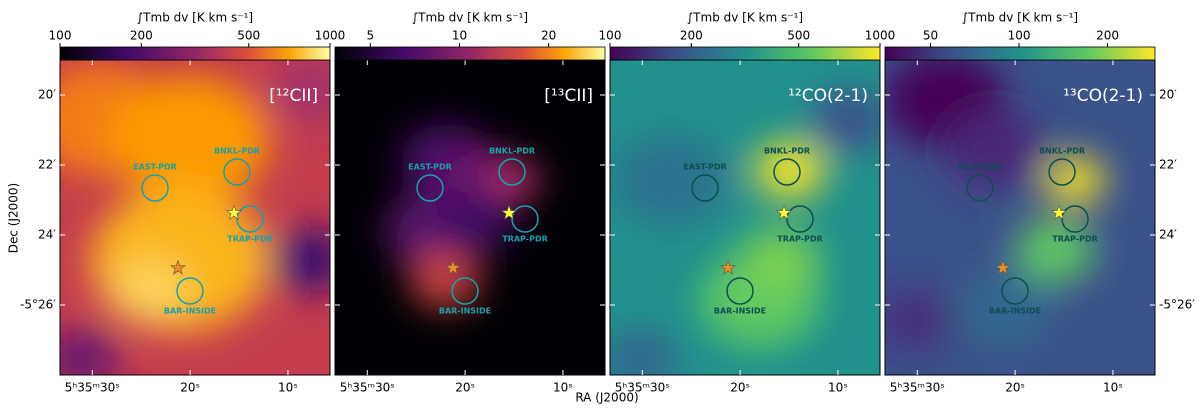  What do you see at coordinates (606, 398) in the screenshot?
I see `x-axis-label: RA (J2000)` at bounding box center [606, 398].